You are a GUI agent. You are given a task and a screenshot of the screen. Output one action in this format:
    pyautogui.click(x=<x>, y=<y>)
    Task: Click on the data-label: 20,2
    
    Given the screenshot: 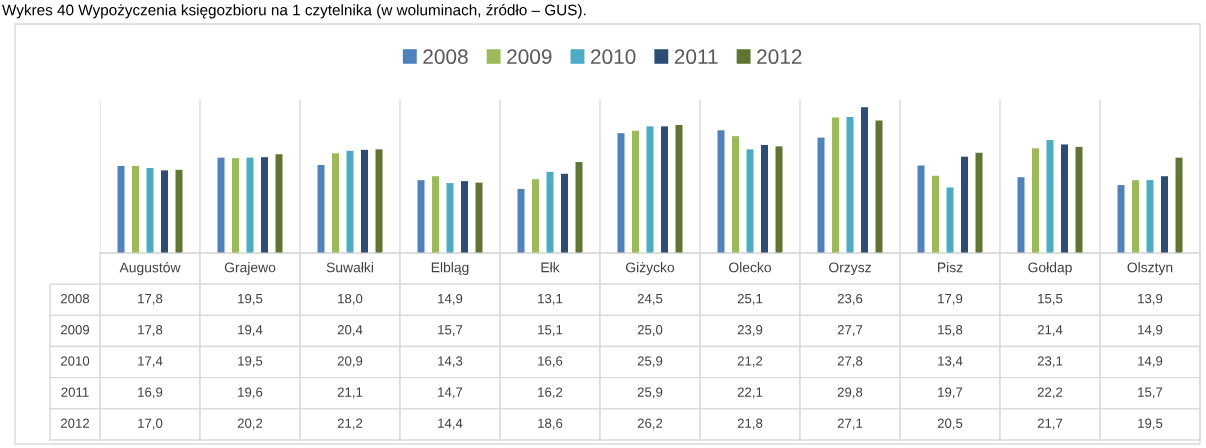 What is the action you would take?
    pyautogui.click(x=250, y=424)
    